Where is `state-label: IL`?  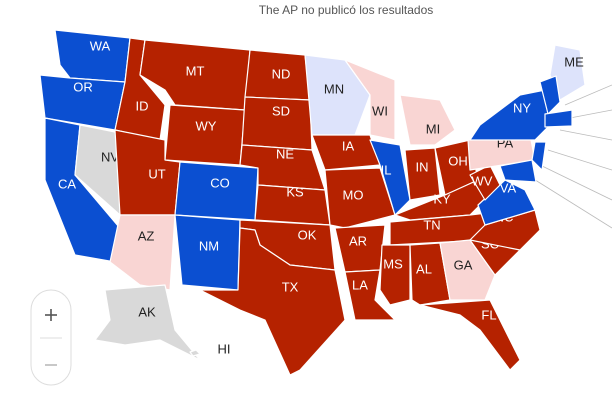 state-label: IL is located at coordinates (386, 169).